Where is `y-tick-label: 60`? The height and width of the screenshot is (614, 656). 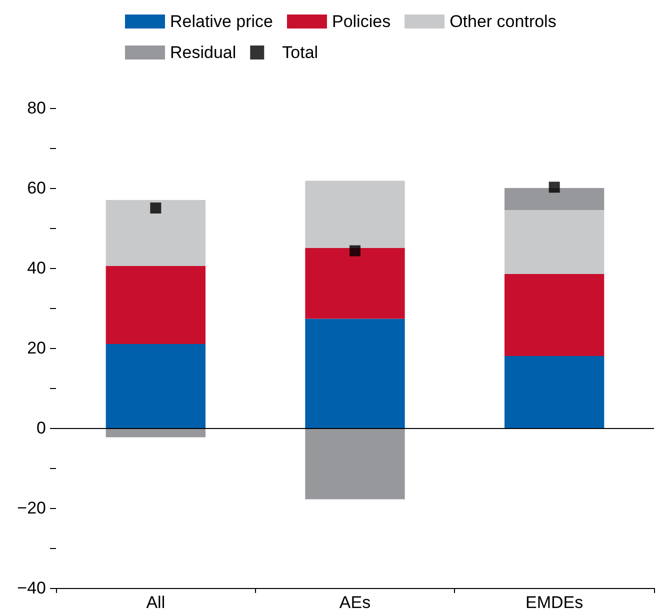
y-tick-label: 60 is located at coordinates (36, 188).